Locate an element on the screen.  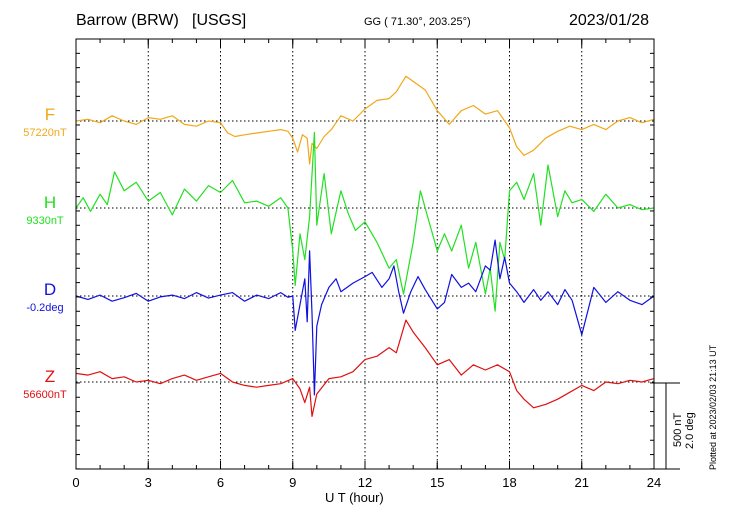
x-tick-label: 24 is located at coordinates (654, 482).